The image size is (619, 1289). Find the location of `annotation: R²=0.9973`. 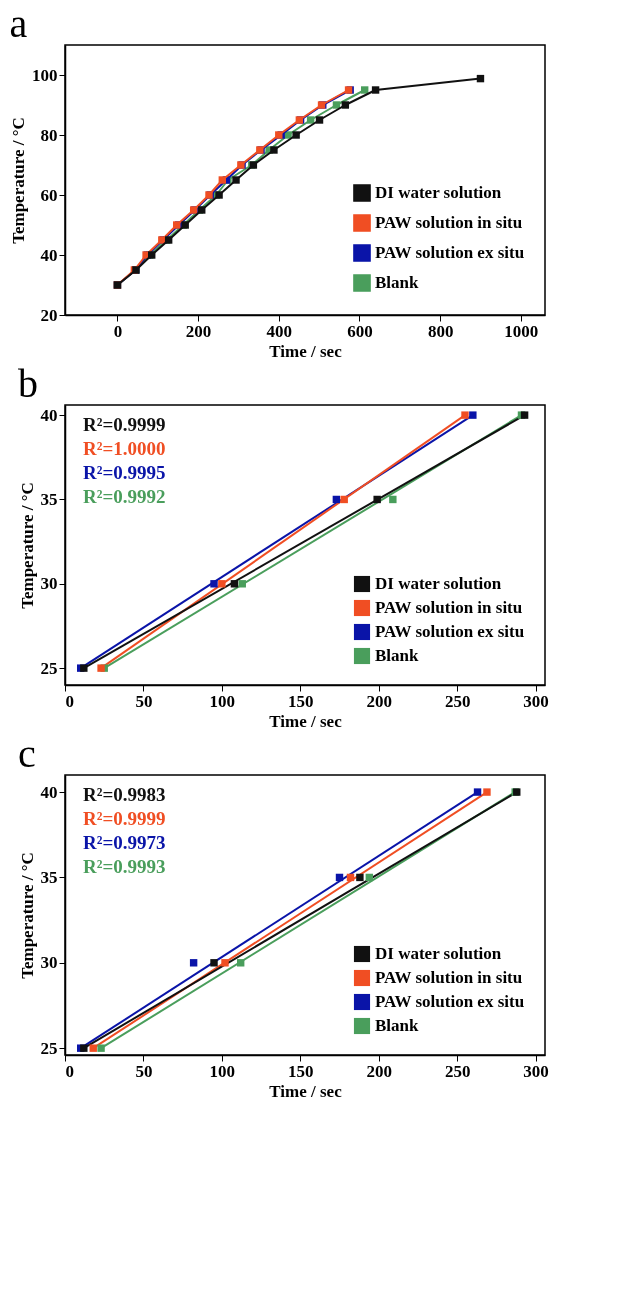

annotation: R²=0.9973 is located at coordinates (124, 842).